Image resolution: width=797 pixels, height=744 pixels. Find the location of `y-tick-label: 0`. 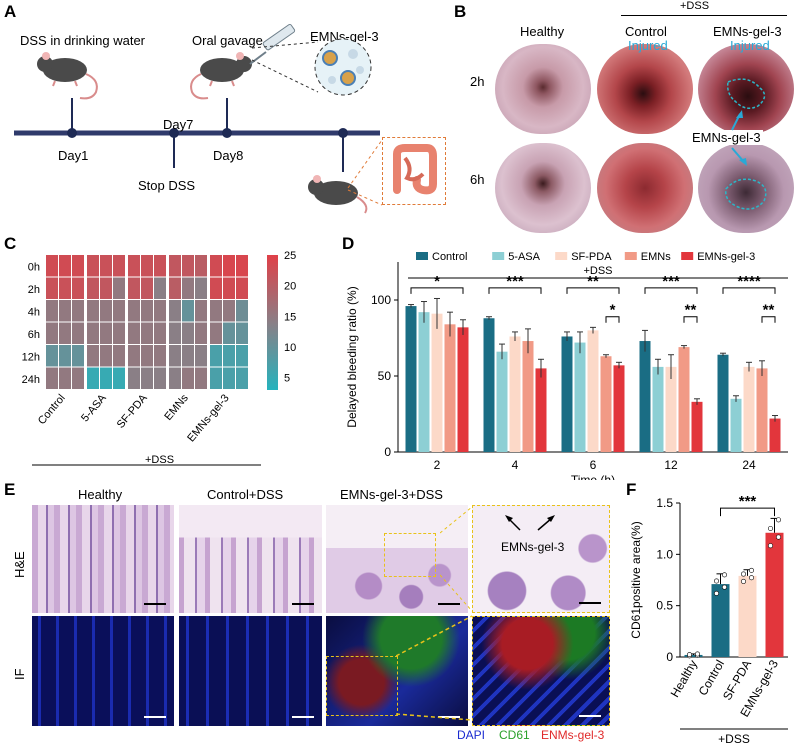

y-tick-label: 0 is located at coordinates (669, 657).